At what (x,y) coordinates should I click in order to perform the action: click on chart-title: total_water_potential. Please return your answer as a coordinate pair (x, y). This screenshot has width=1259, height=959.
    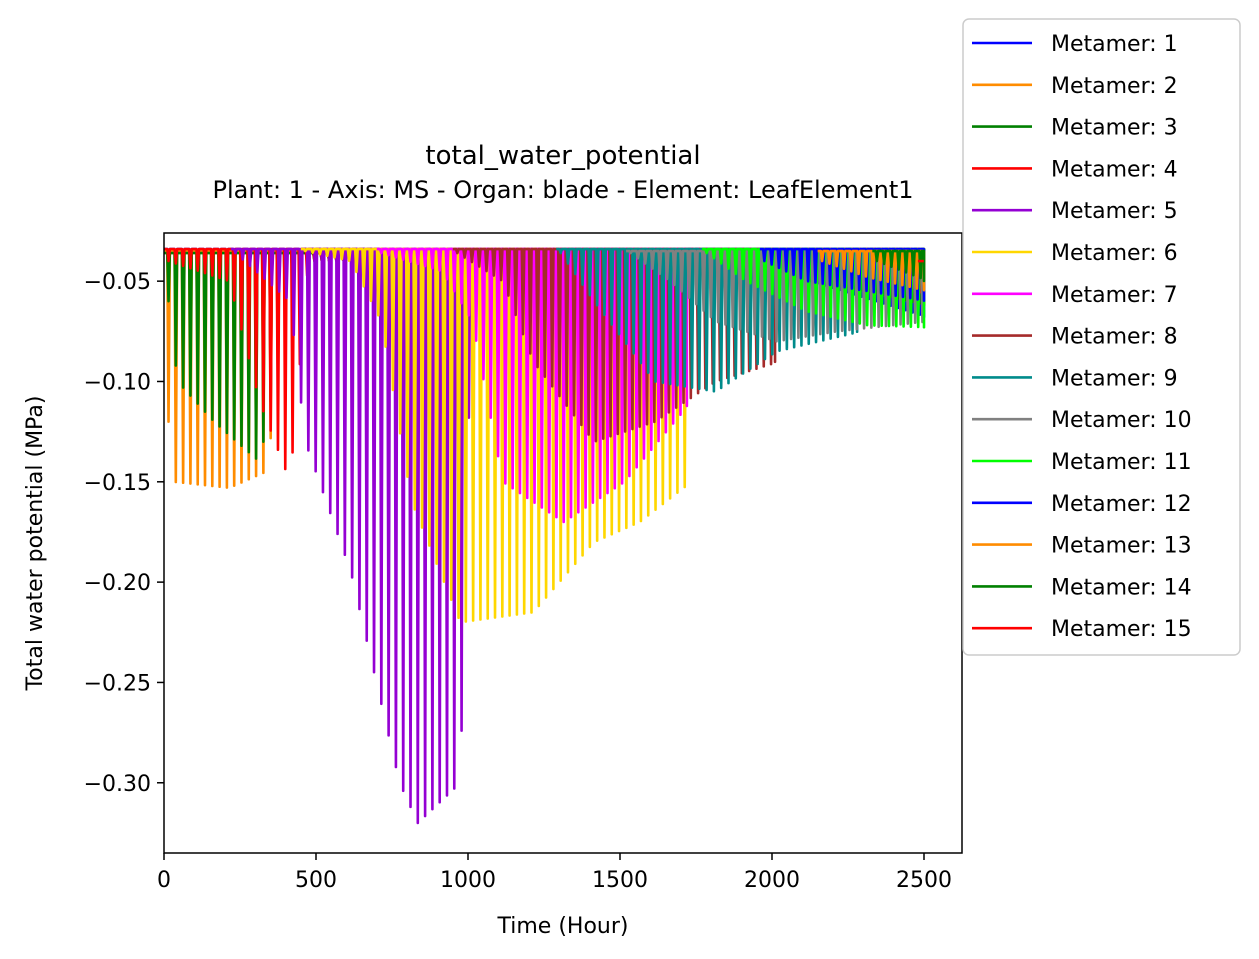
    Looking at the image, I should click on (562, 156).